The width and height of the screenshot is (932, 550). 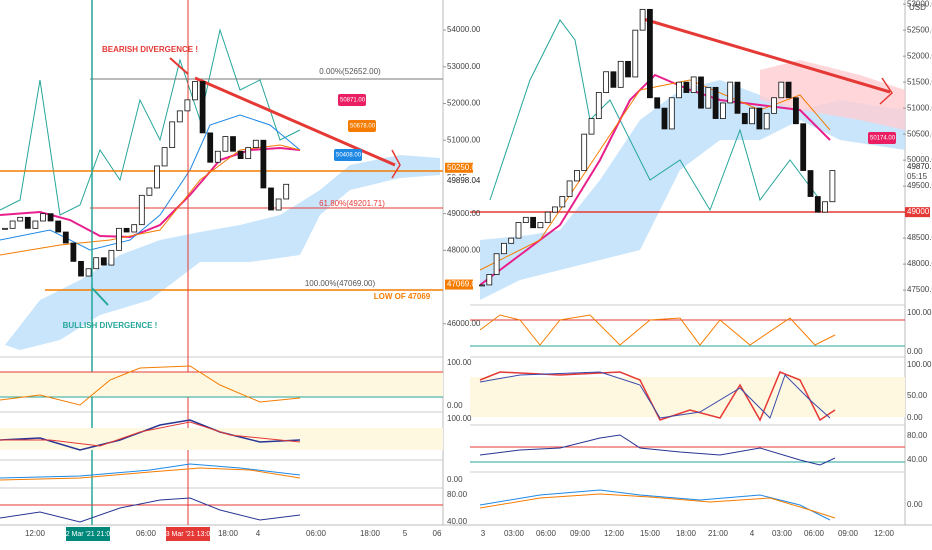 I want to click on y-tick-label: 53000.00, so click(x=464, y=66).